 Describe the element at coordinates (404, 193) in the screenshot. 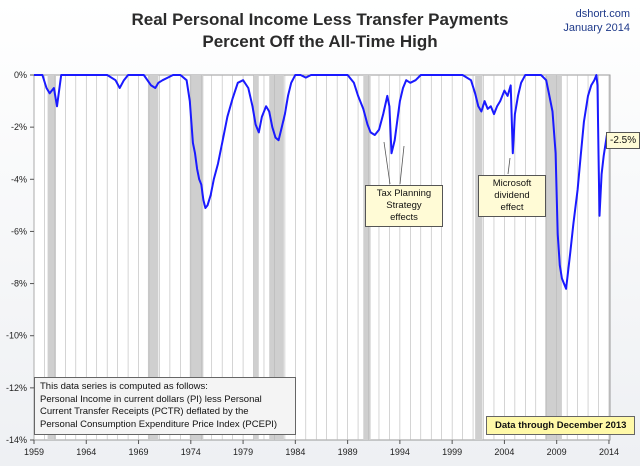

I see `tax-callout-line-1: Tax Planning` at that location.